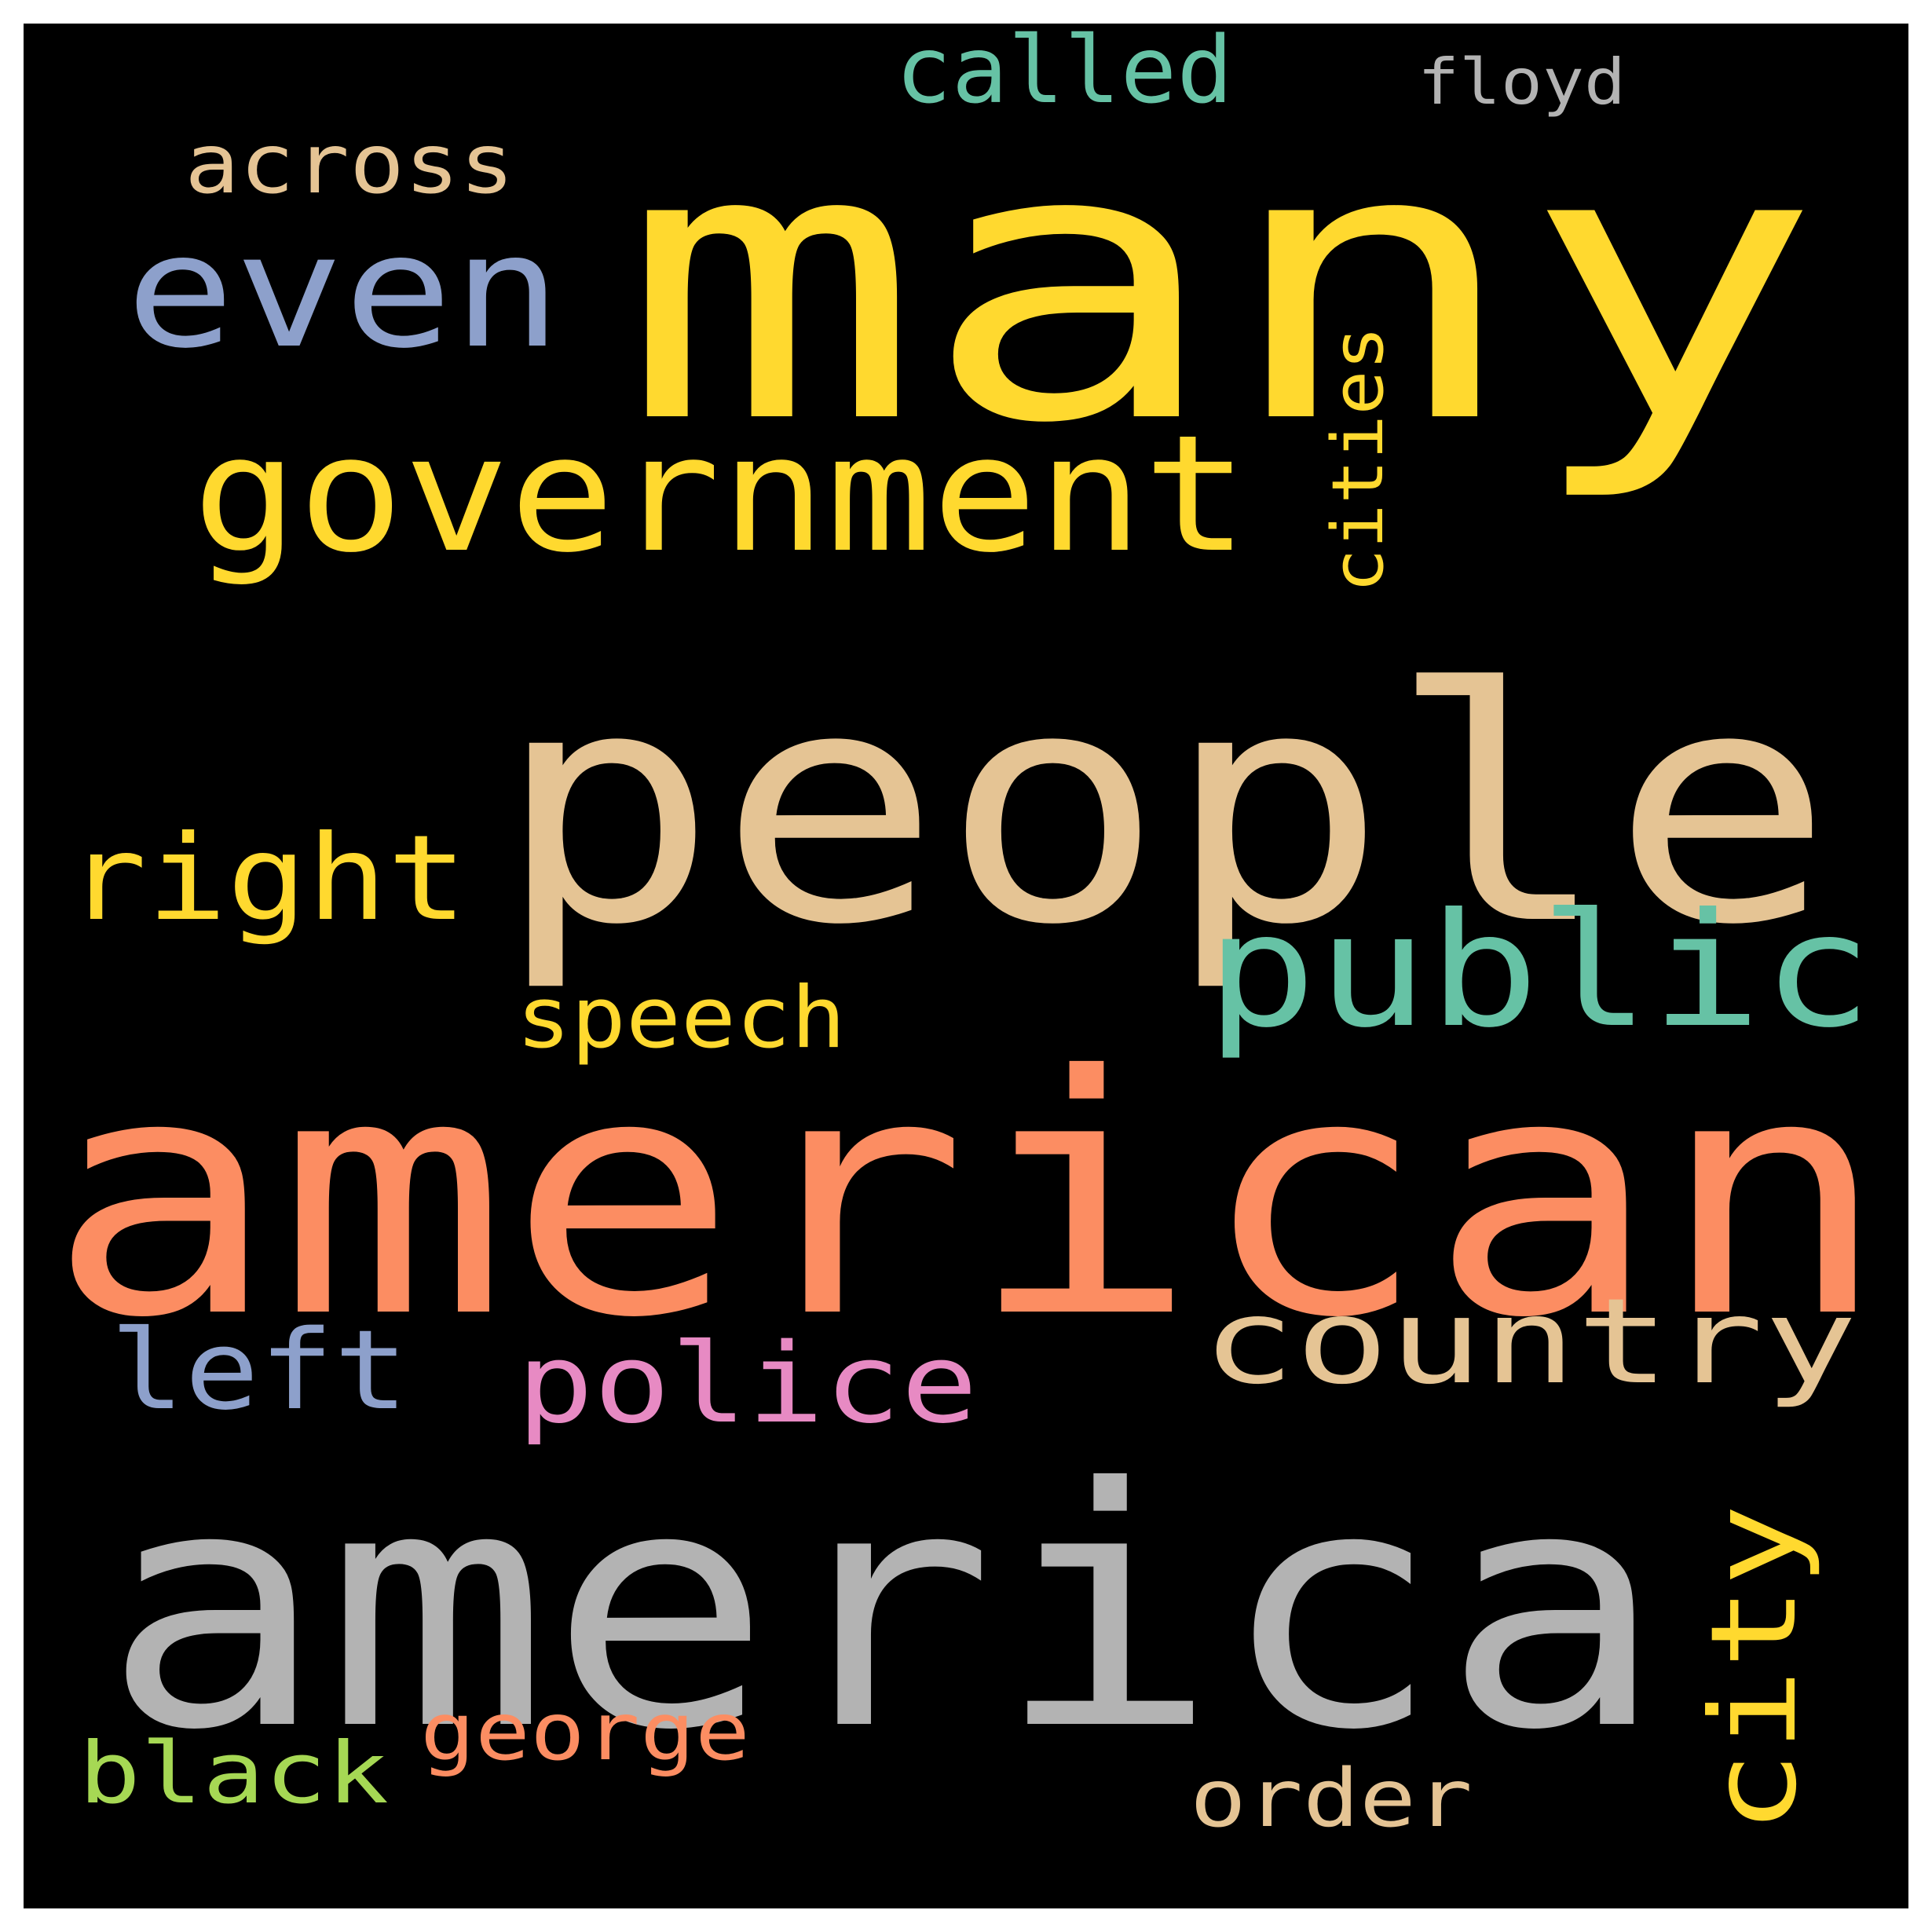  What do you see at coordinates (1540, 972) in the screenshot?
I see `word-public: public` at bounding box center [1540, 972].